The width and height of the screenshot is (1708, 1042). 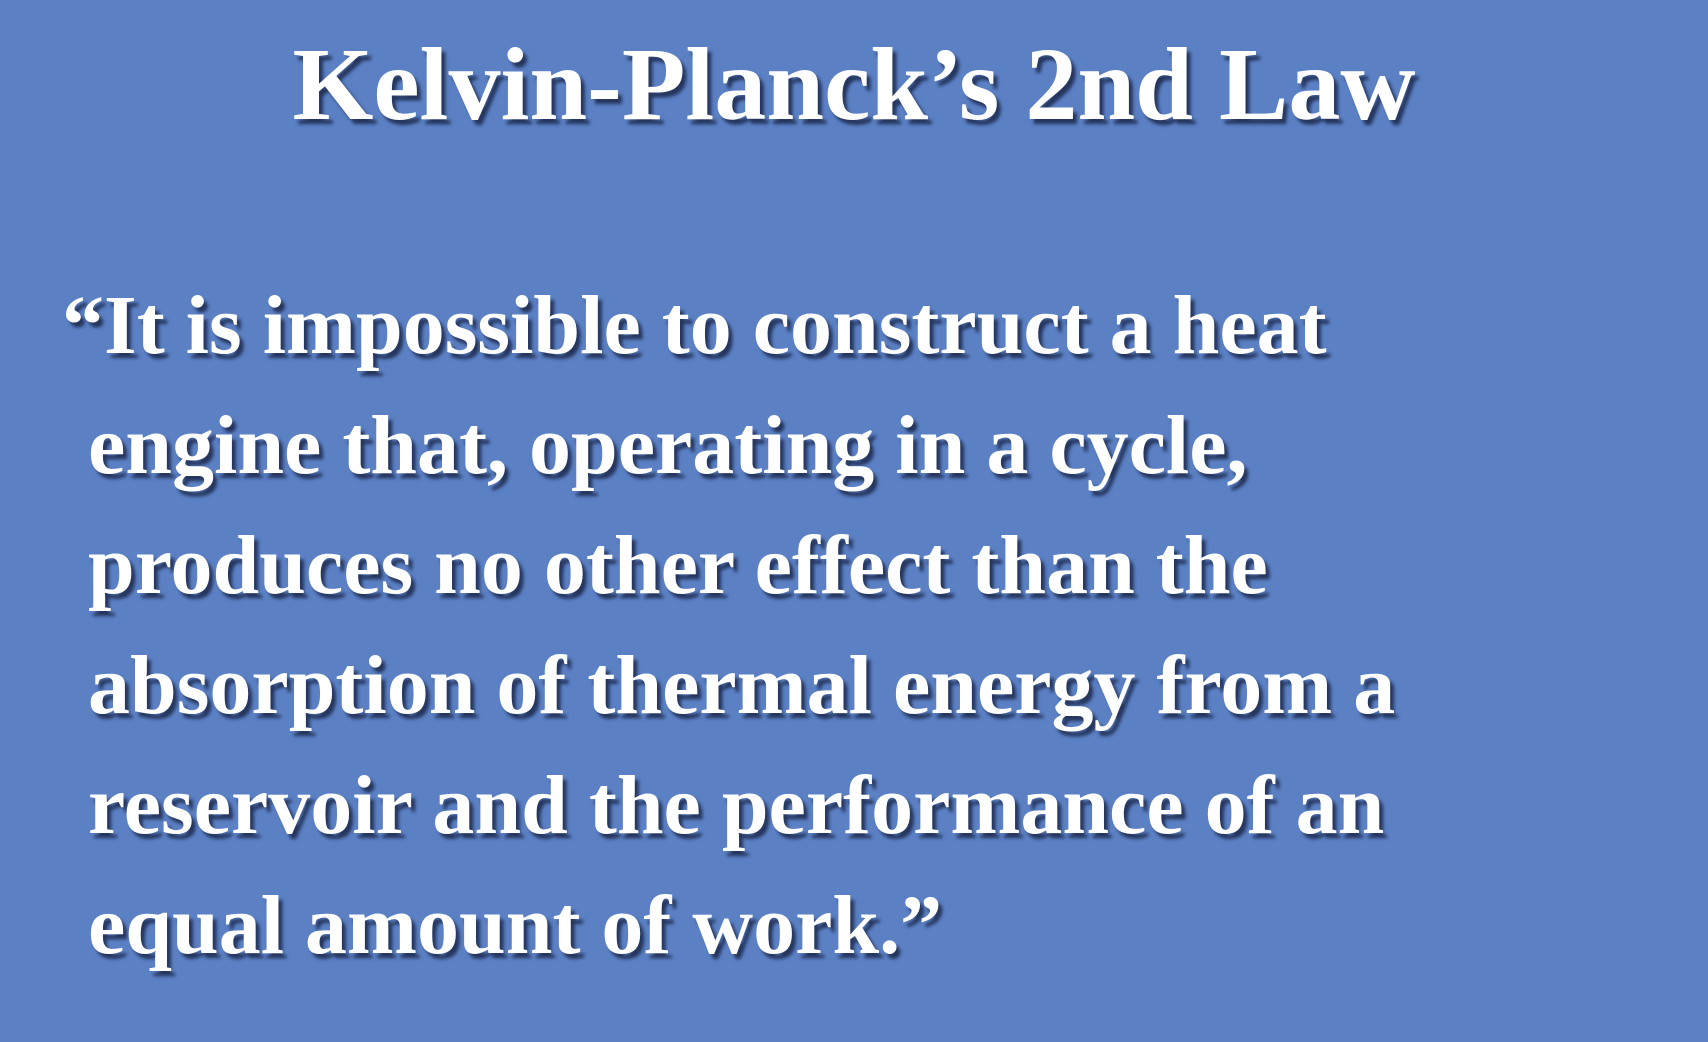 I want to click on quote-line: engine that, operating in a cycle,, so click(x=668, y=445).